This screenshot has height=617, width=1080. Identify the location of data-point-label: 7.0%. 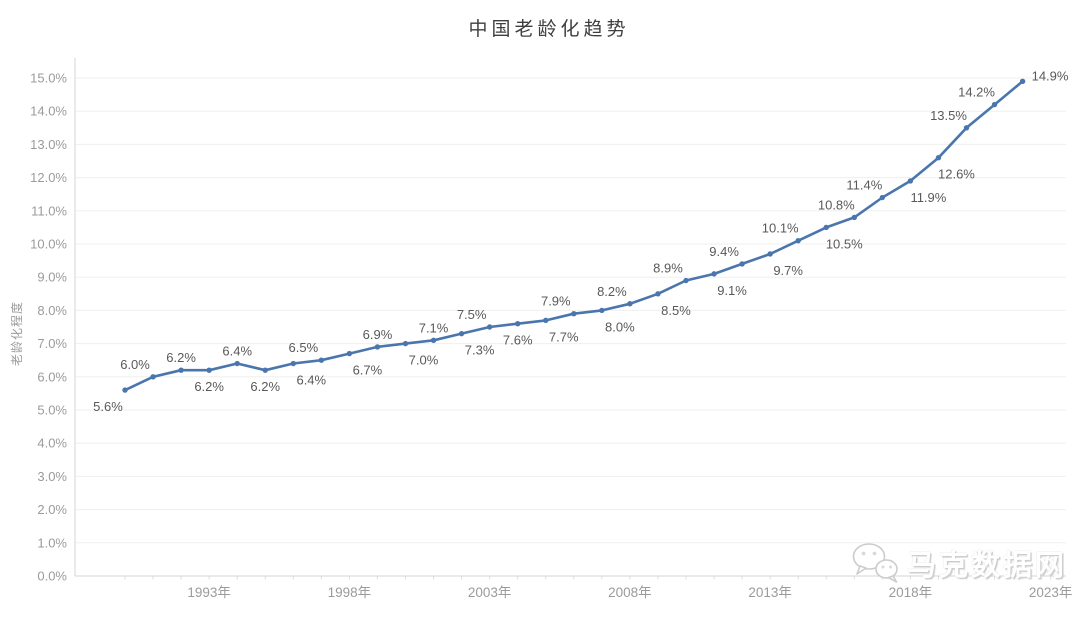
(424, 360).